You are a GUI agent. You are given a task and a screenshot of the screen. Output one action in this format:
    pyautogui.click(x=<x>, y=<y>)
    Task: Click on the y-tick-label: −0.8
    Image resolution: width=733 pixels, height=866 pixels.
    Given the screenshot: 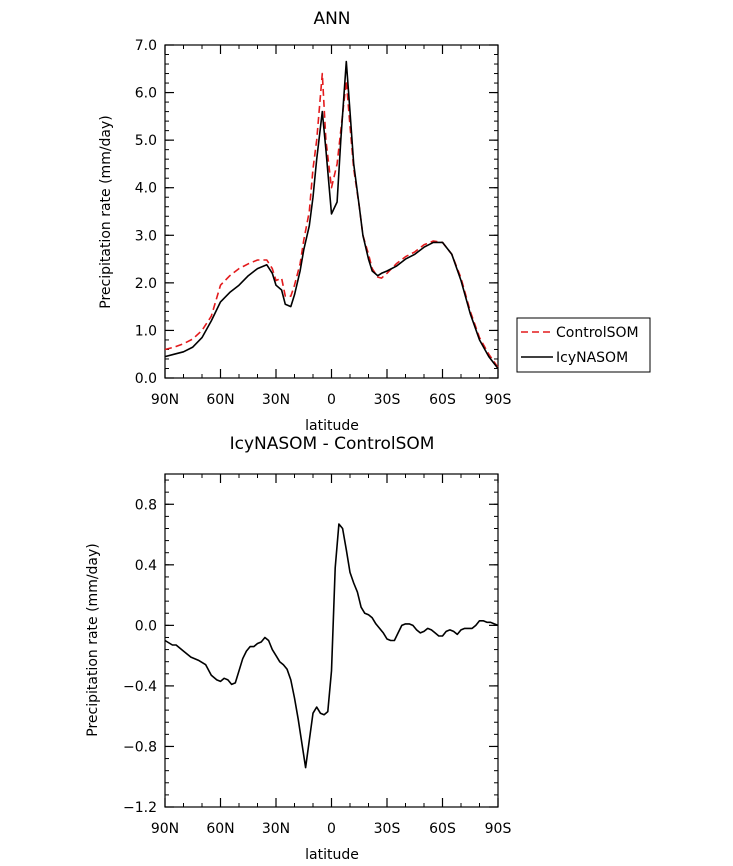 What is the action you would take?
    pyautogui.click(x=140, y=747)
    